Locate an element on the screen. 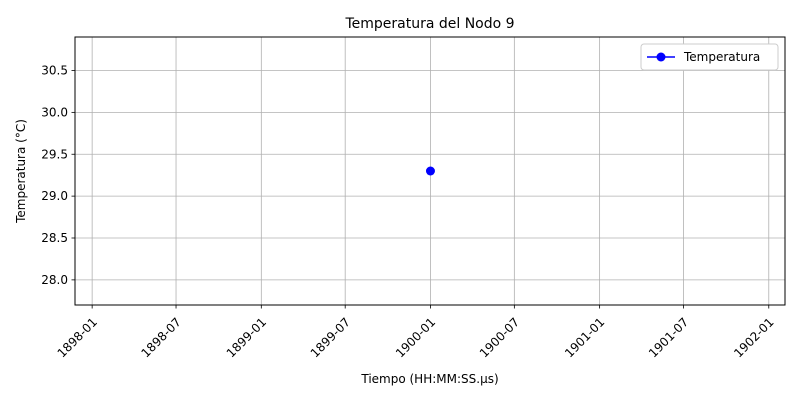 The image size is (800, 405). y-tick-label: 28.0 is located at coordinates (54, 280).